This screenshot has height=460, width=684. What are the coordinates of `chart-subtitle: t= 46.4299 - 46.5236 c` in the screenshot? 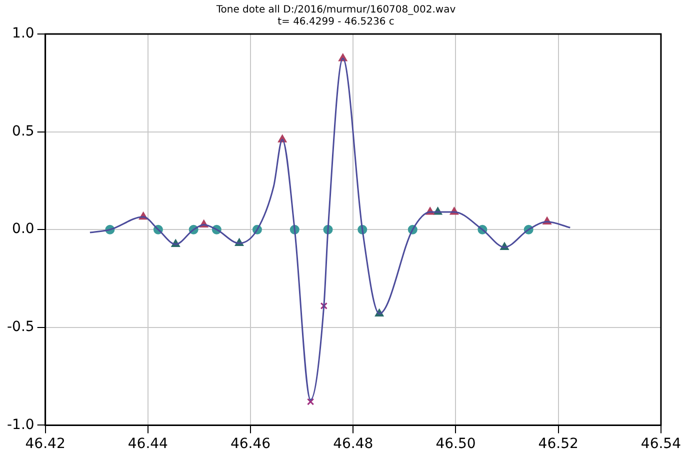 It's located at (336, 22).